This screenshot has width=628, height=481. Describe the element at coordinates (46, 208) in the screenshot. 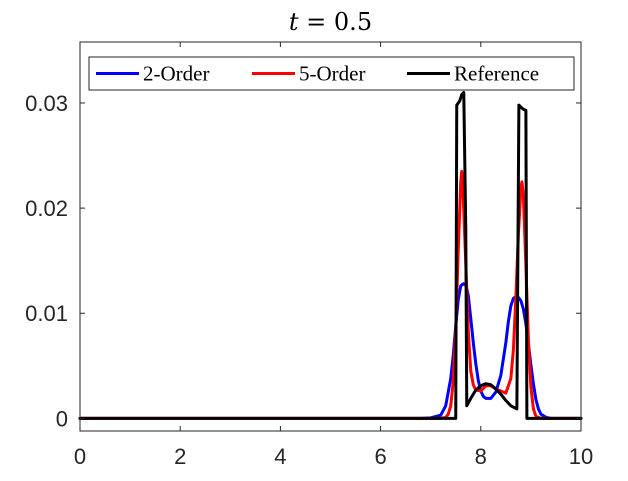

I see `y-tick-label: 0.02` at that location.